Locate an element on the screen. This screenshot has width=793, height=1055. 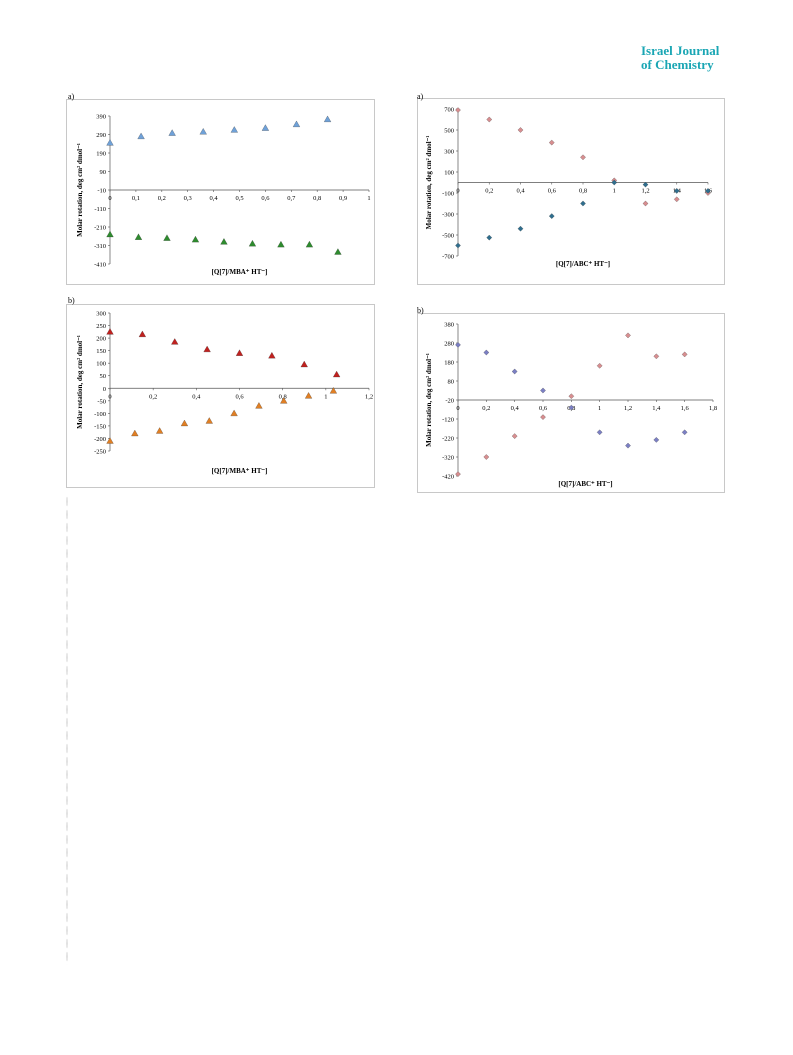
x-axis-title: [Q[7]/MBA⁺ HT⁻] is located at coordinates (240, 272).